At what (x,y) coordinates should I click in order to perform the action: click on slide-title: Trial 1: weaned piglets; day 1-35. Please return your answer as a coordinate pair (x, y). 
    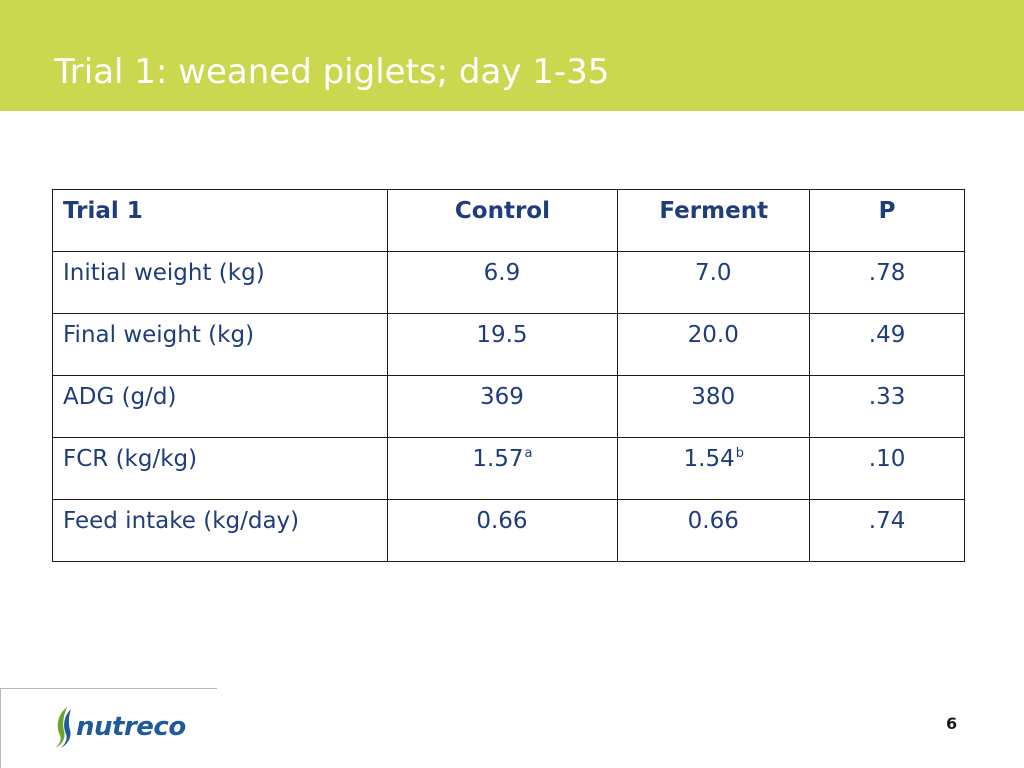
    Looking at the image, I should click on (332, 72).